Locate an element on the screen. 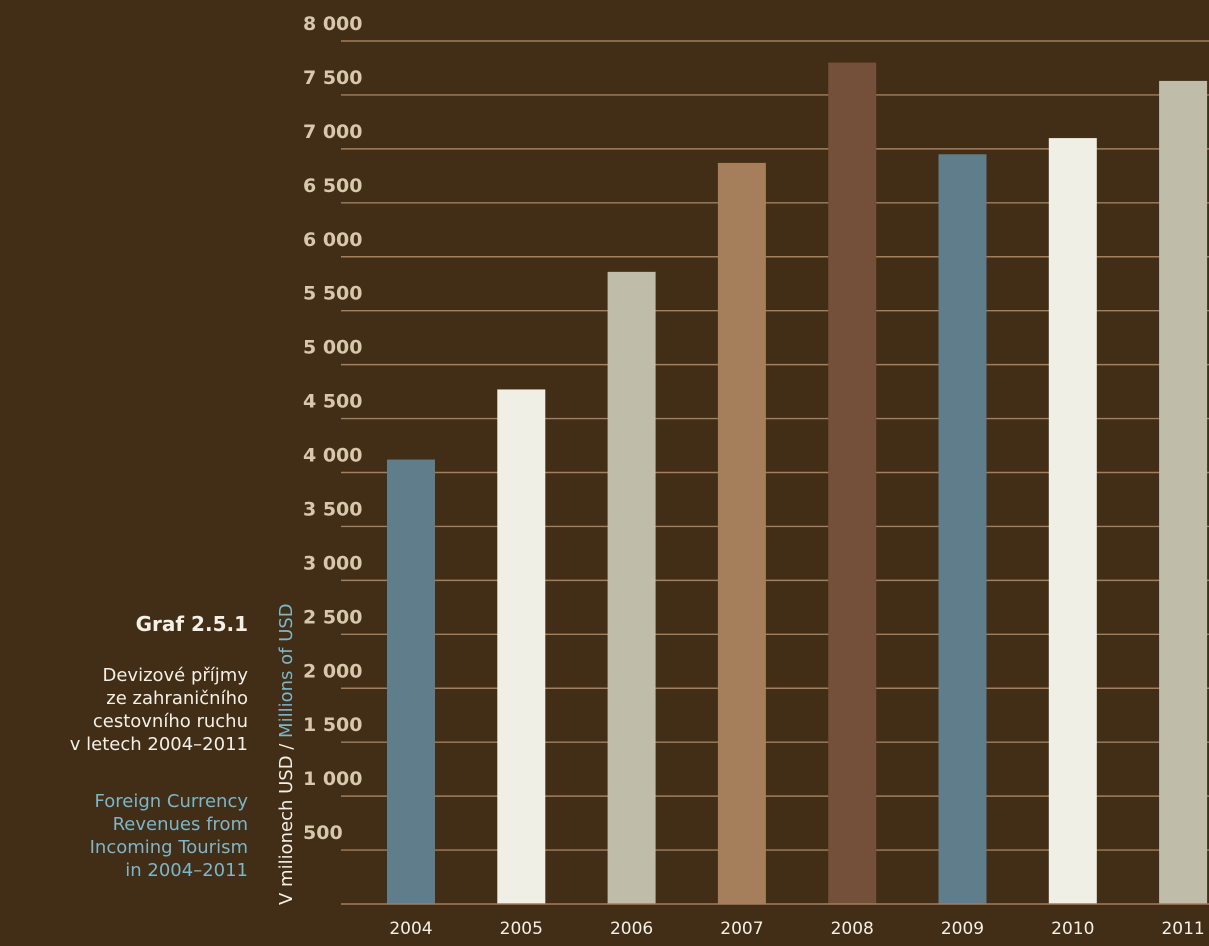  x-tick-label: 2008 is located at coordinates (852, 929).